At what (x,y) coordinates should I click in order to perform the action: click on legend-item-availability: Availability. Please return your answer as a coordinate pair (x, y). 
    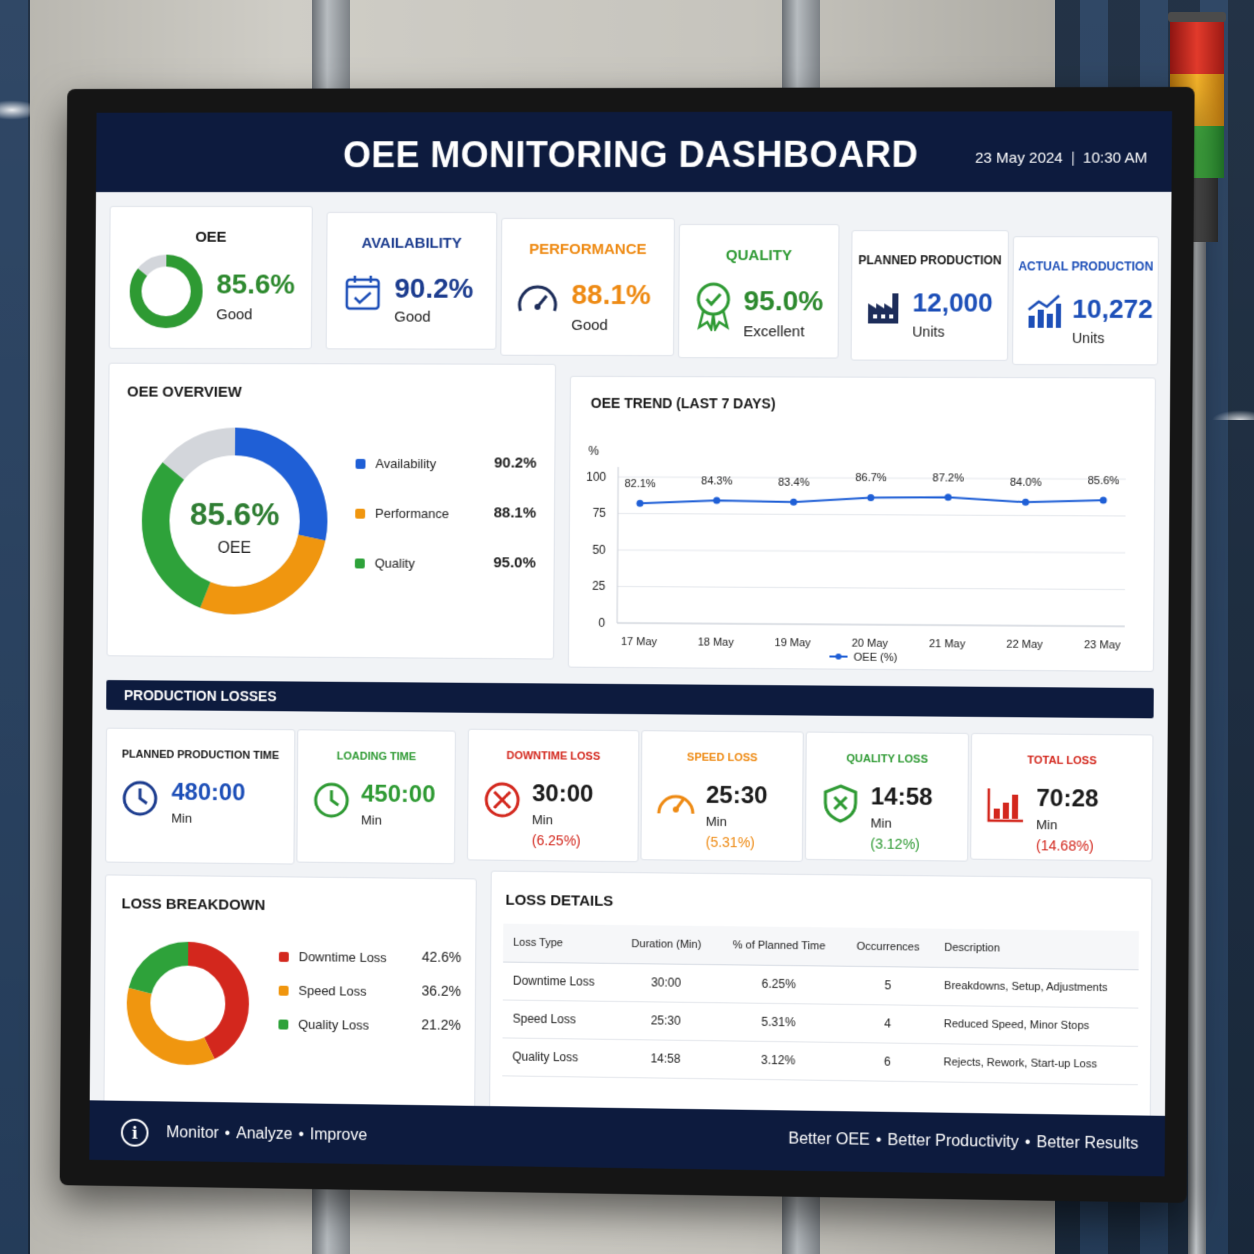
    Looking at the image, I should click on (396, 463).